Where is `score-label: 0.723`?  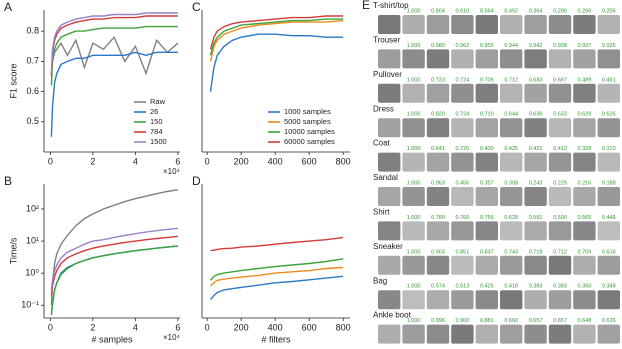
score-label: 0.723 is located at coordinates (438, 80).